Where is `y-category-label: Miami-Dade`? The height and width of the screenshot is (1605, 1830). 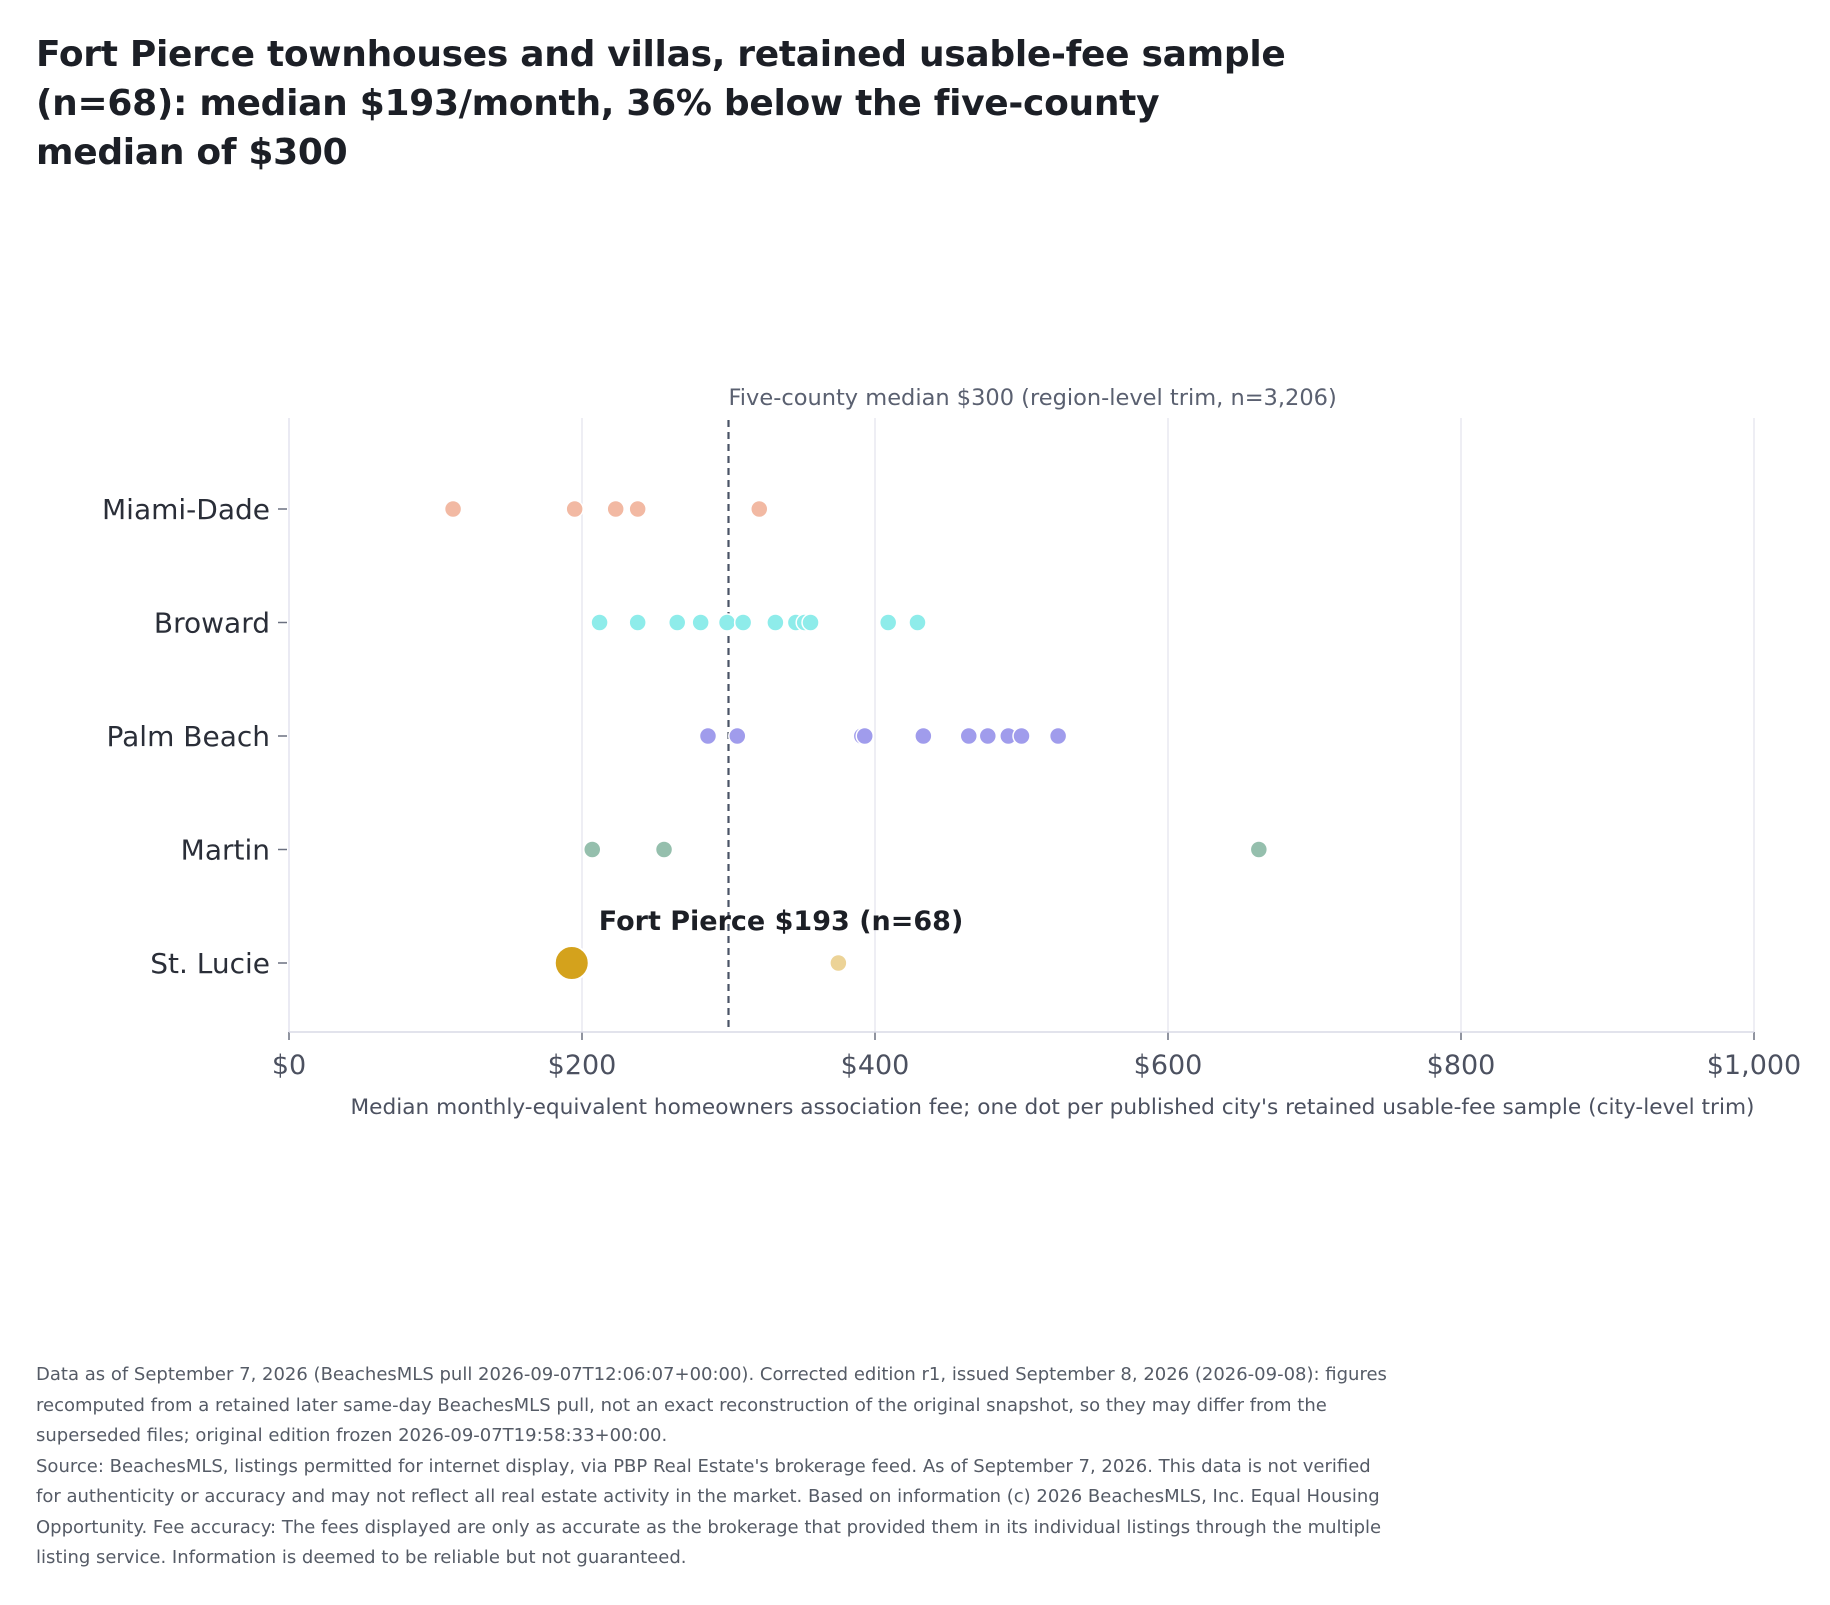
y-category-label: Miami-Dade is located at coordinates (186, 509).